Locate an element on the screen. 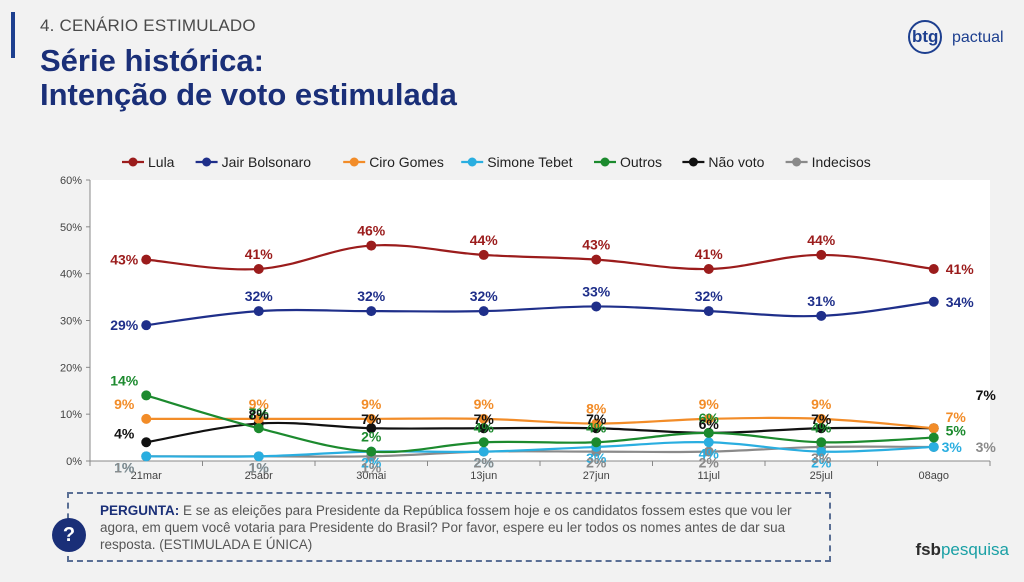  x-tick-label: 30mai is located at coordinates (371, 476).